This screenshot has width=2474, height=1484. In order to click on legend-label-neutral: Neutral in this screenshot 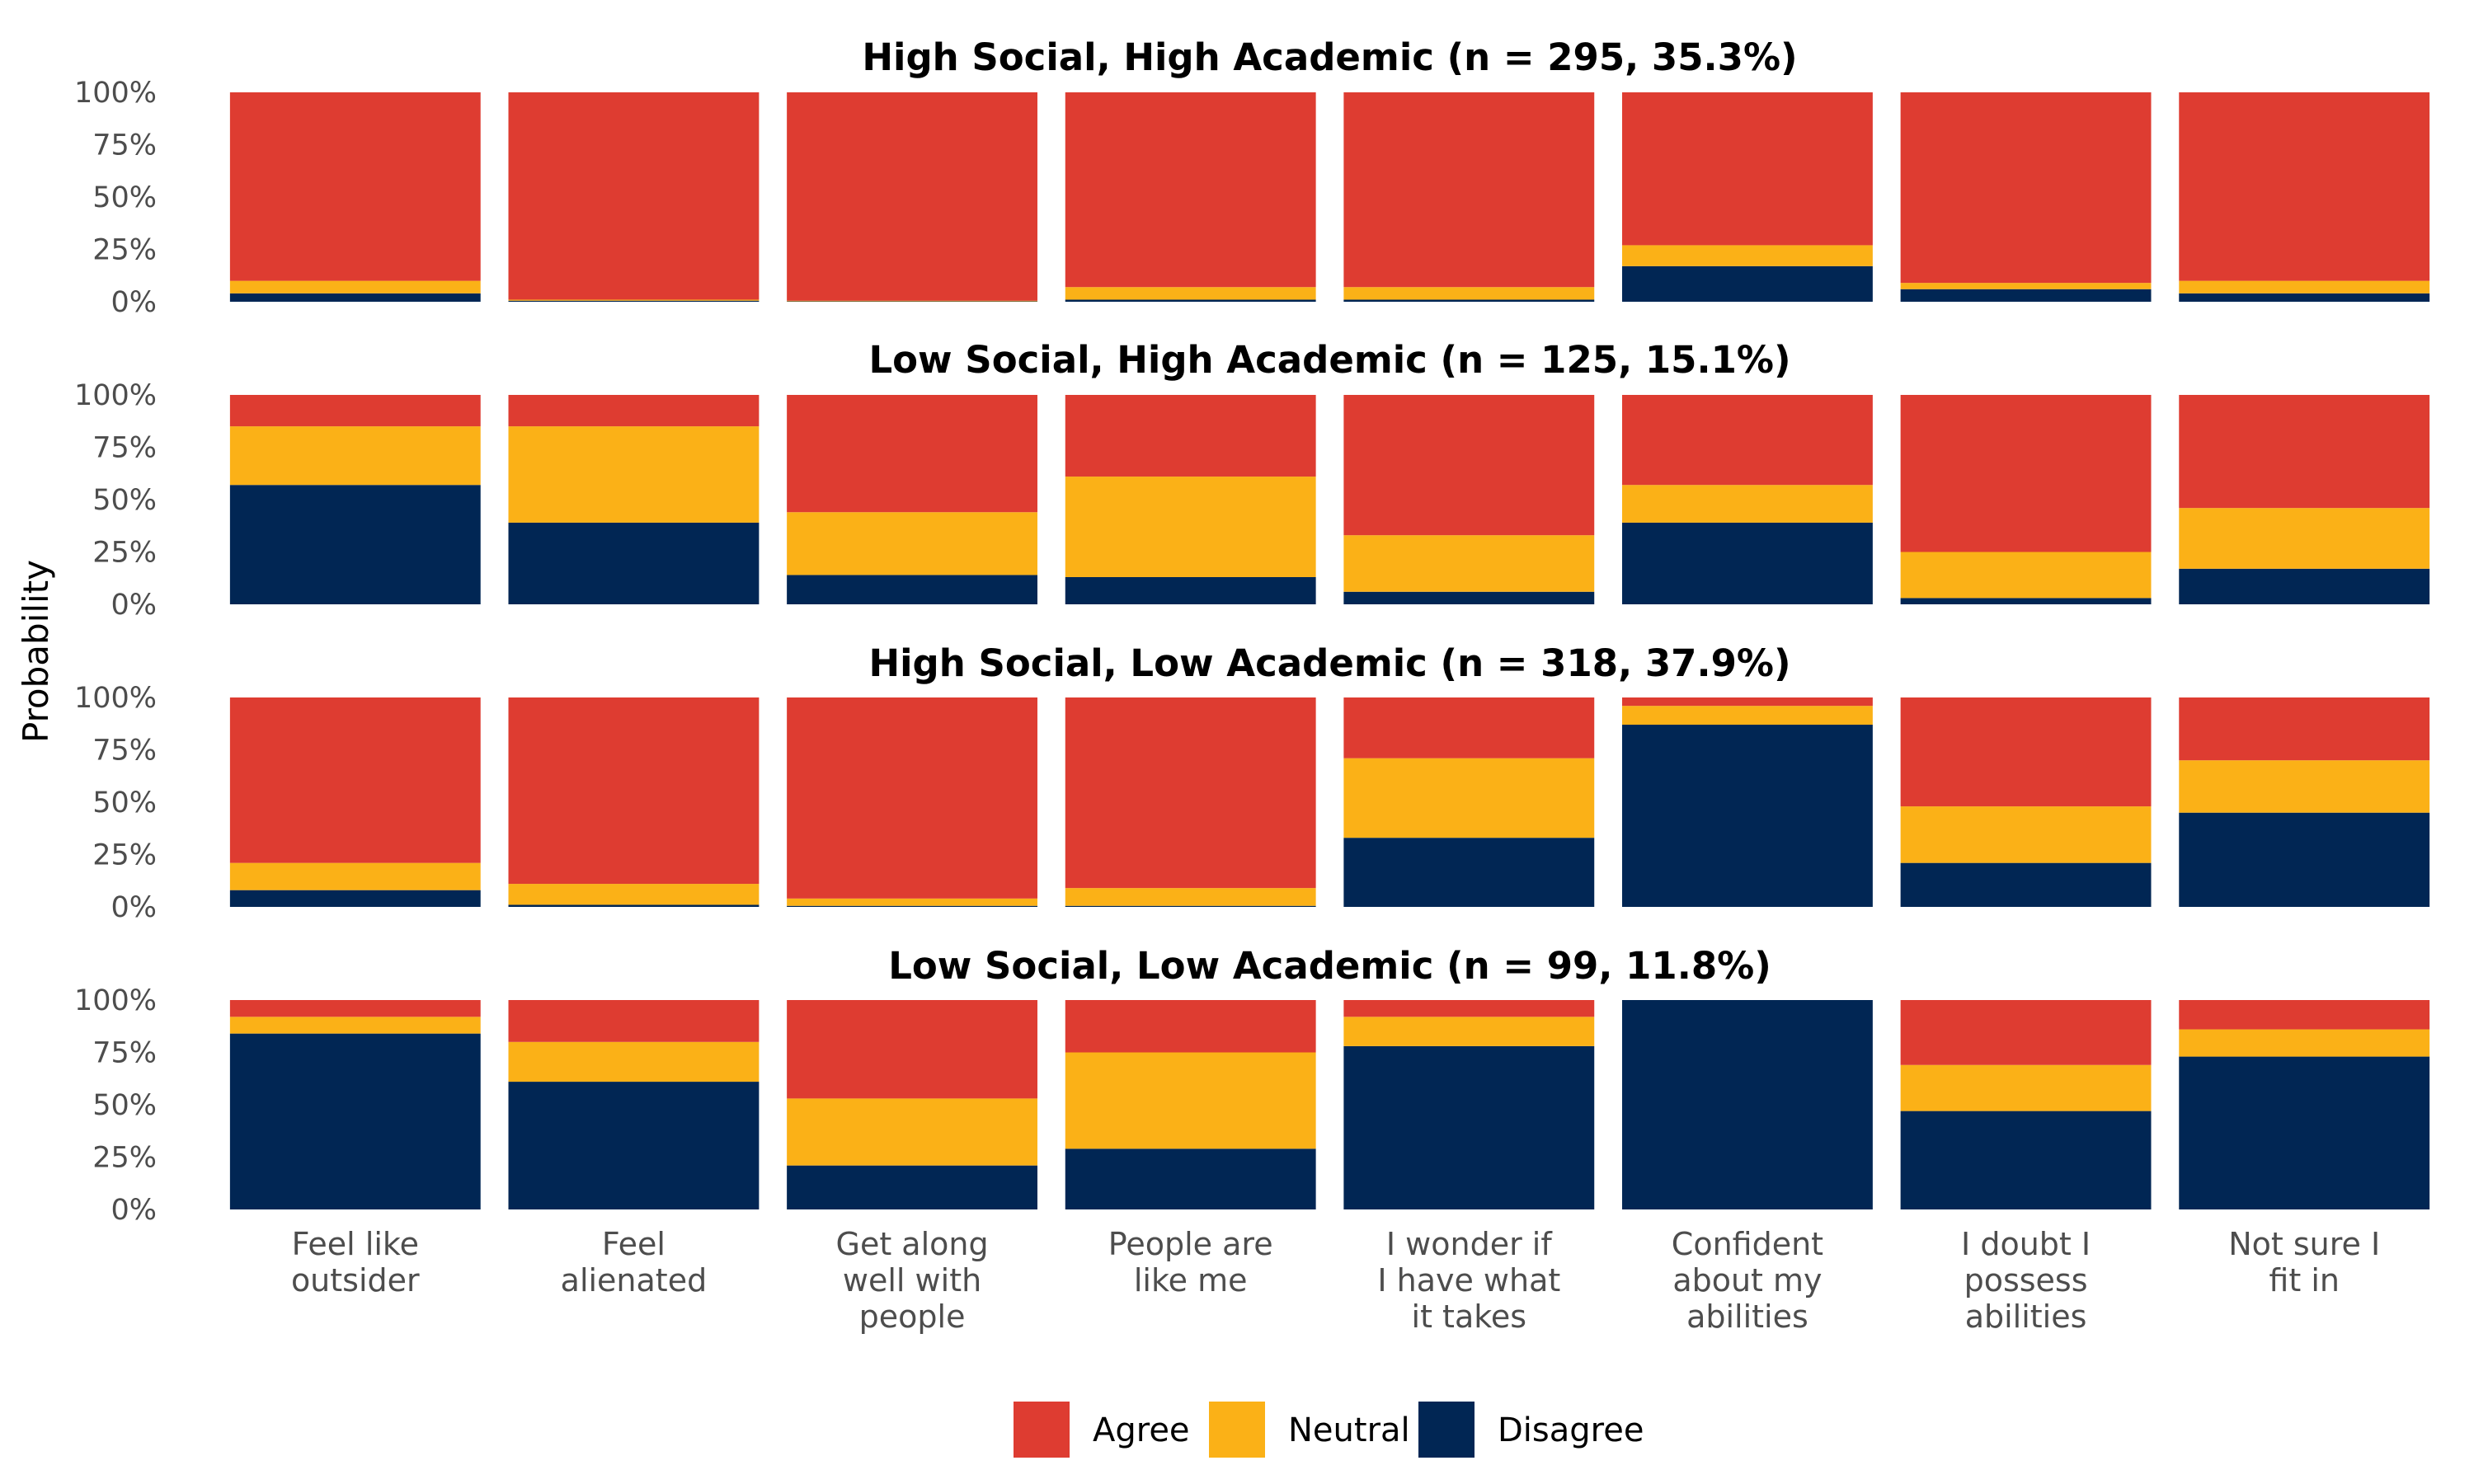, I will do `click(1349, 1430)`.